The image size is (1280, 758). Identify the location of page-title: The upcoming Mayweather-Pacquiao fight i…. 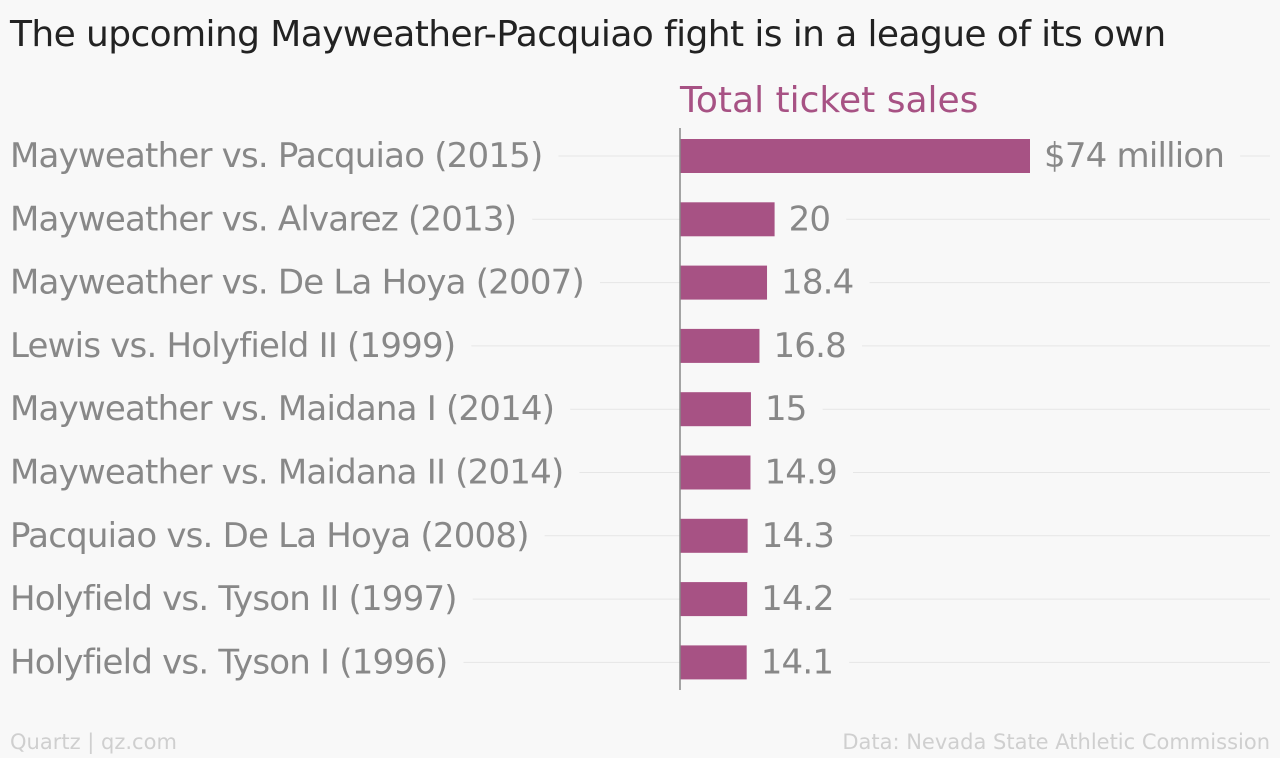
(588, 34).